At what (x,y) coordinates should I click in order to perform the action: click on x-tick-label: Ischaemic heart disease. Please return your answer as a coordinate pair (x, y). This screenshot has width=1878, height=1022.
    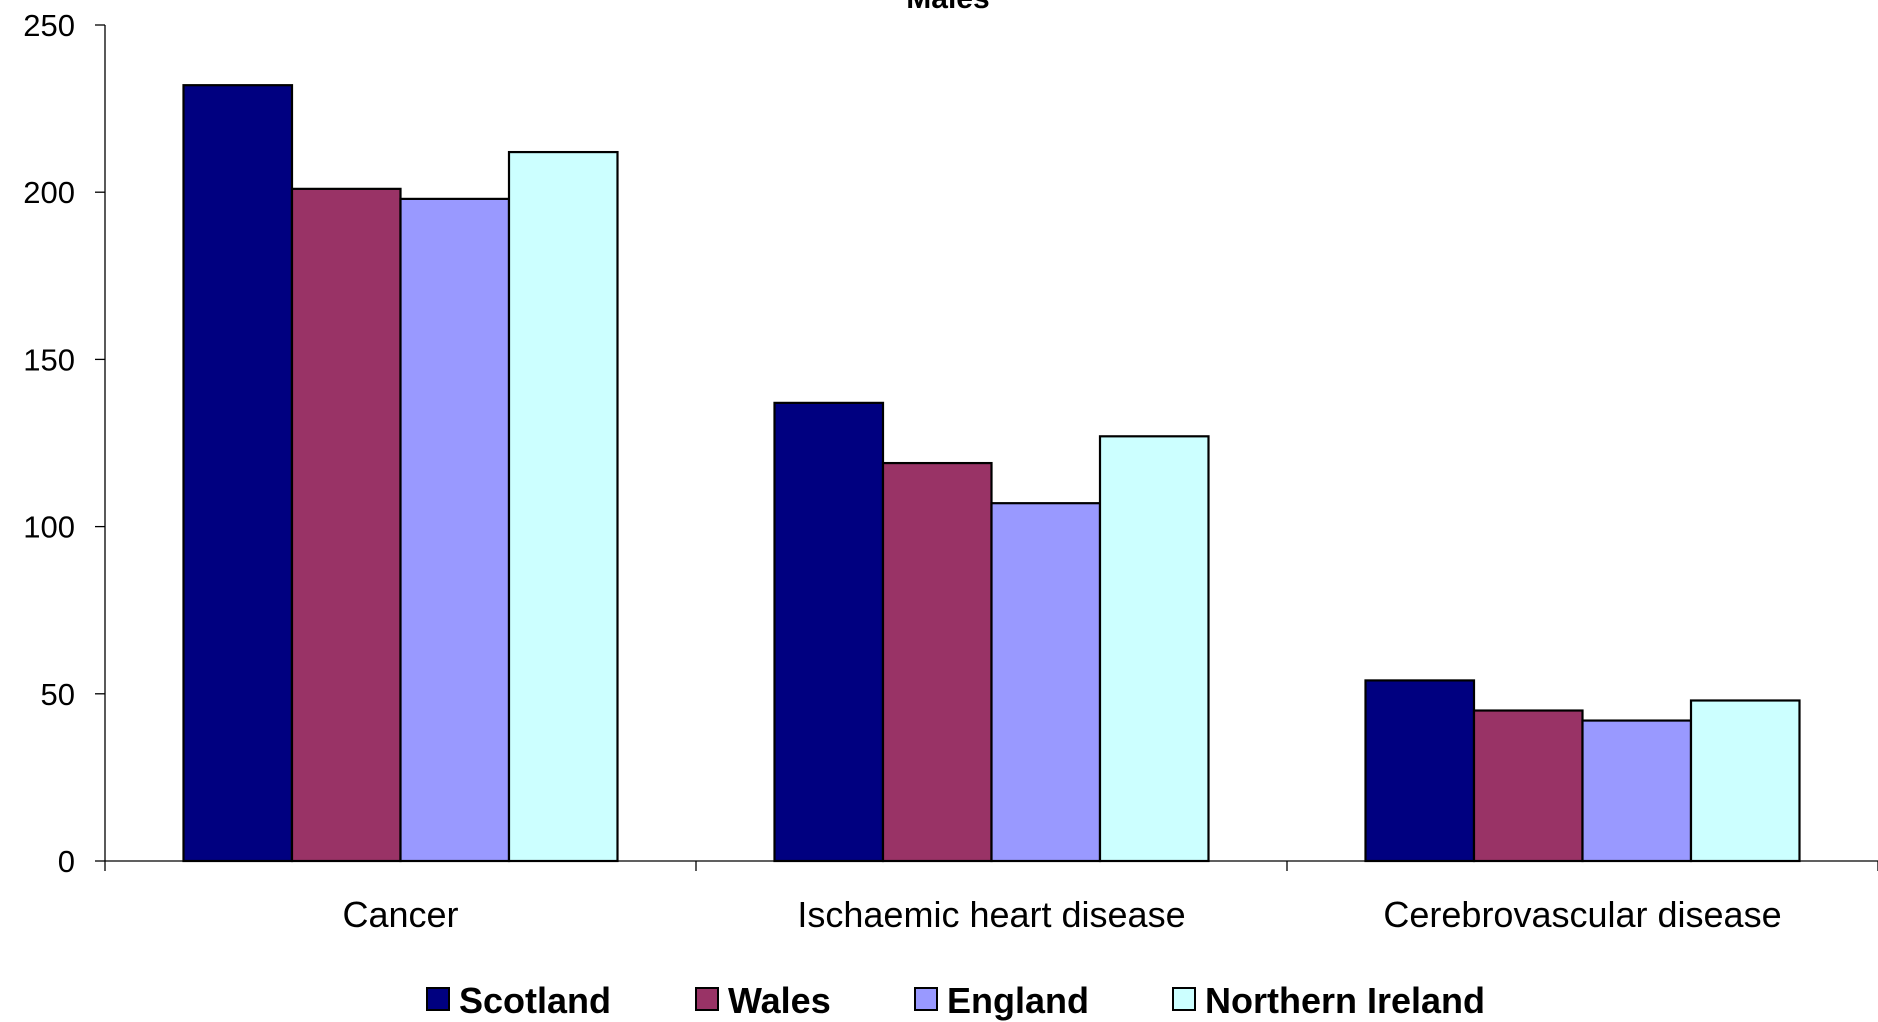
    Looking at the image, I should click on (991, 914).